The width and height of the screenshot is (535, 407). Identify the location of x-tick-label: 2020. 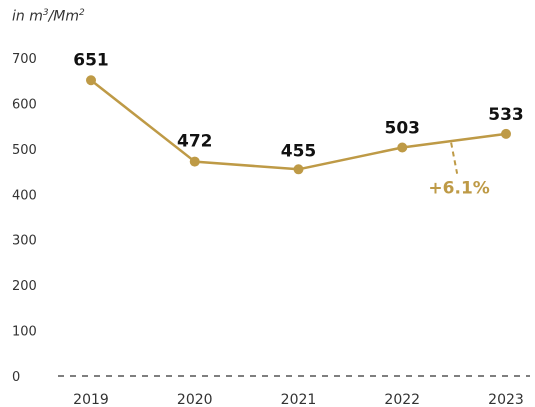
(195, 399).